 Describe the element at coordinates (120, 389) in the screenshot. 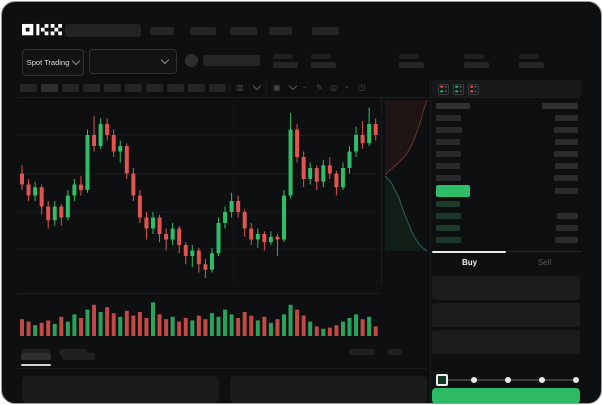

I see `order-form-panel-left` at that location.